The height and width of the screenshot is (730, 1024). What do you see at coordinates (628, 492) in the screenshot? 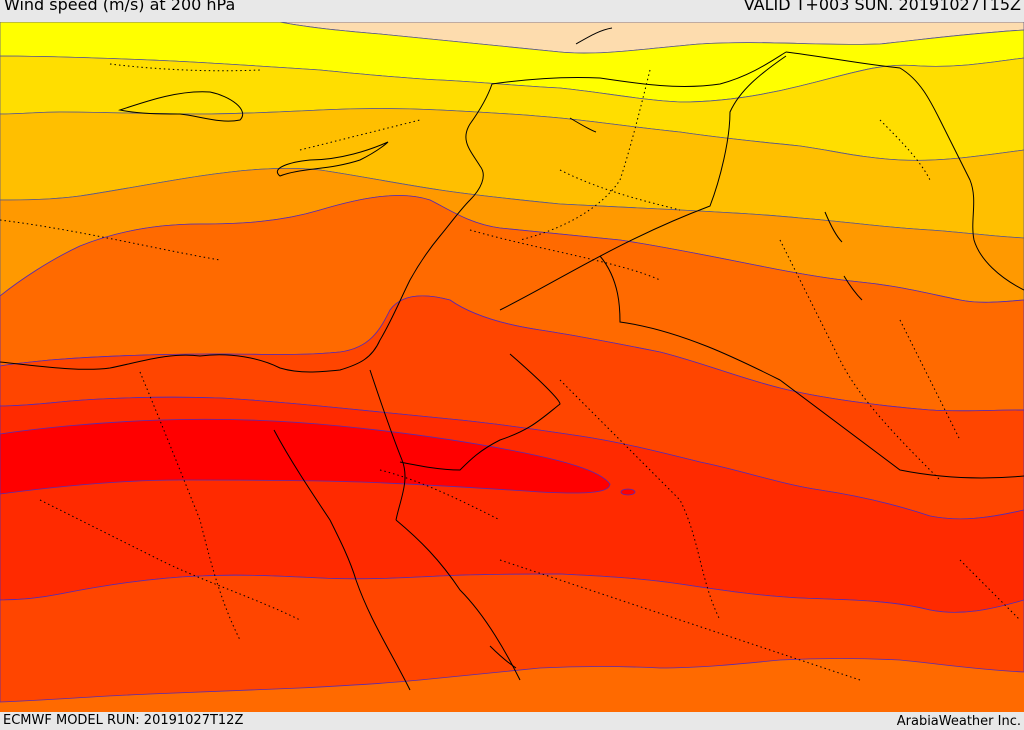
I see `jet-core-small` at bounding box center [628, 492].